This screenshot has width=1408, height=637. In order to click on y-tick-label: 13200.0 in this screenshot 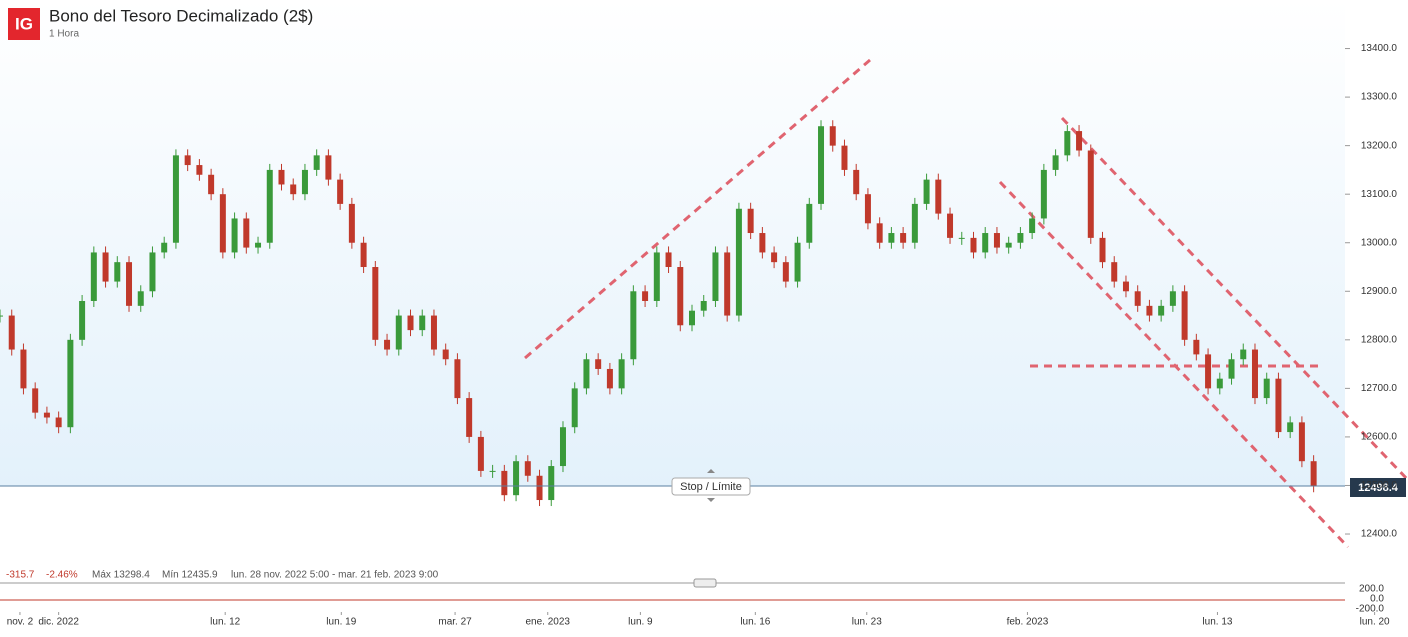, I will do `click(1379, 145)`.